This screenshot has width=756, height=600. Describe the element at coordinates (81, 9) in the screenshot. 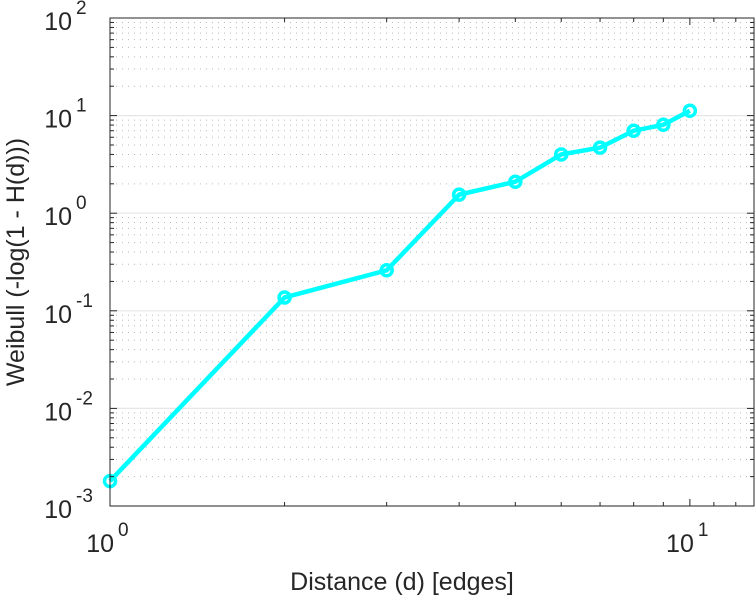

I see `y-tick-label-exponent: 2` at that location.